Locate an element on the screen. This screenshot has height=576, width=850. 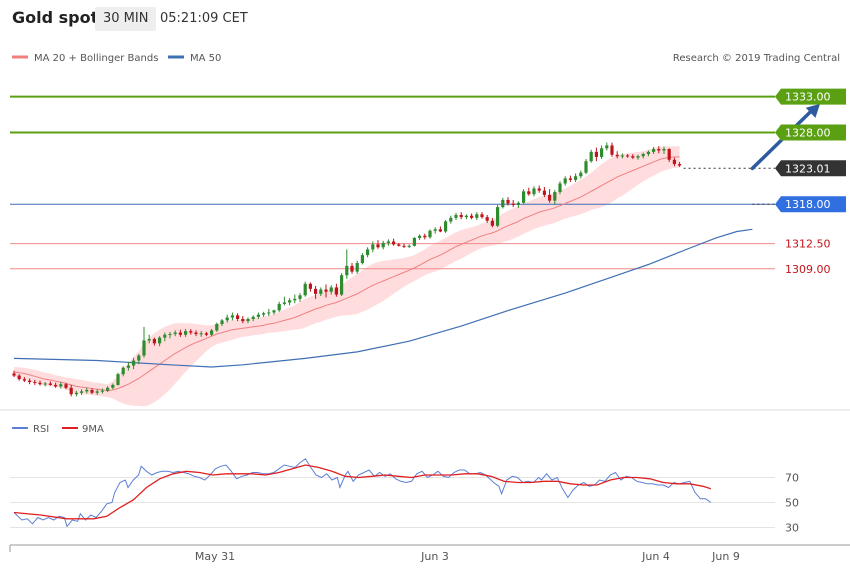
rsi-legend: RSI 9MA is located at coordinates (58, 429).